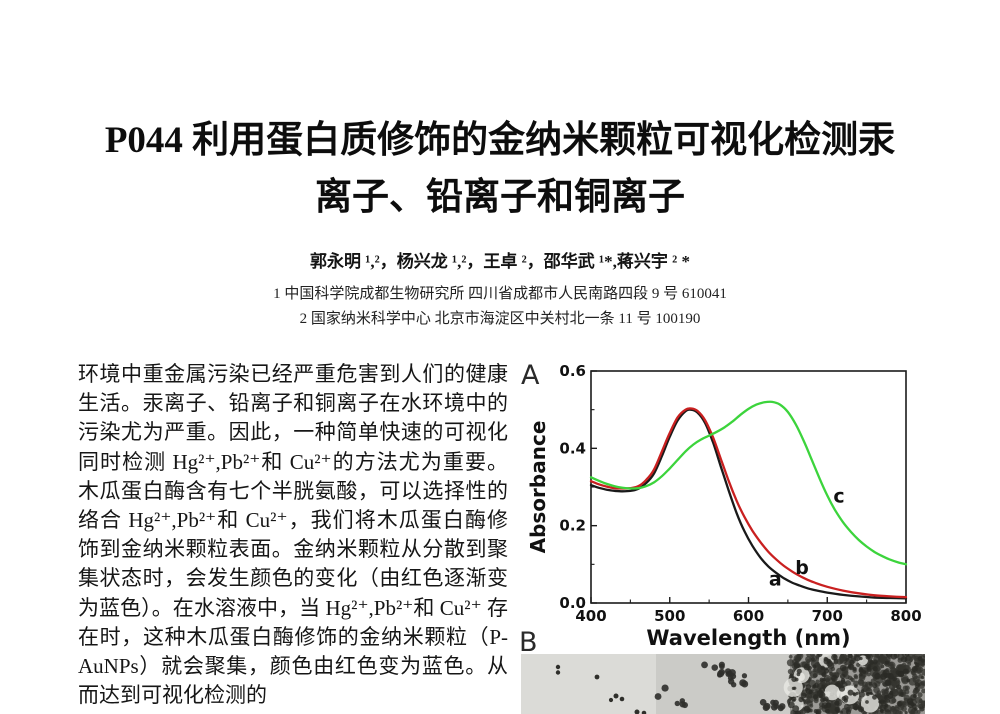 The image size is (1000, 714). What do you see at coordinates (905, 616) in the screenshot?
I see `svg-text: 800` at bounding box center [905, 616].